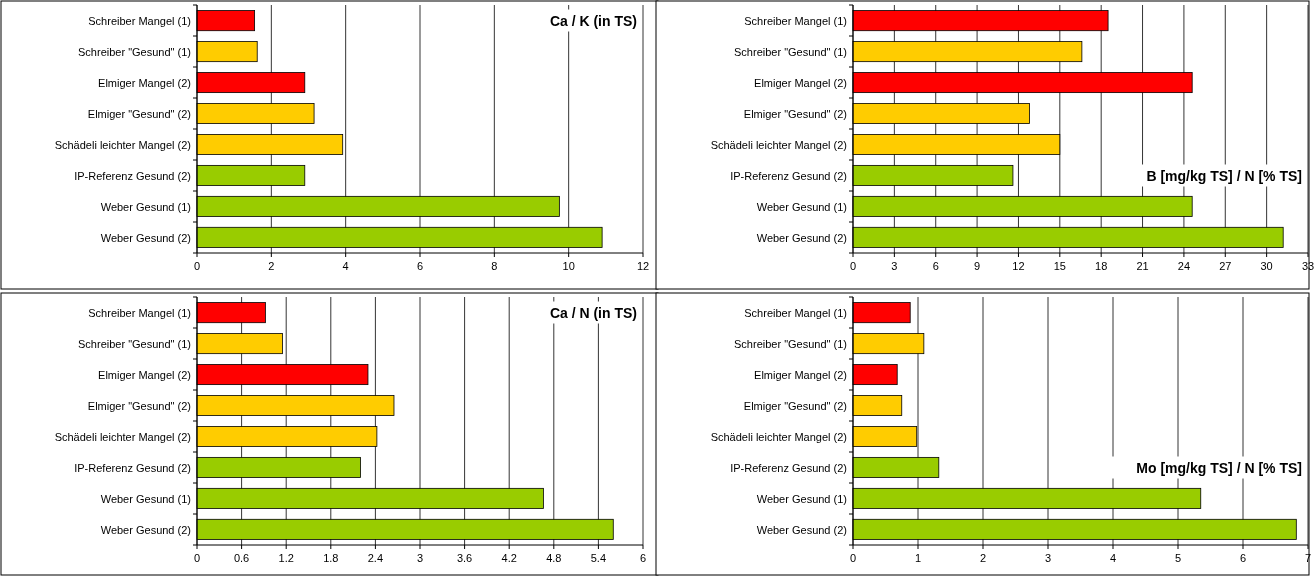  I want to click on text: Ca / K (in TS), so click(593, 20).